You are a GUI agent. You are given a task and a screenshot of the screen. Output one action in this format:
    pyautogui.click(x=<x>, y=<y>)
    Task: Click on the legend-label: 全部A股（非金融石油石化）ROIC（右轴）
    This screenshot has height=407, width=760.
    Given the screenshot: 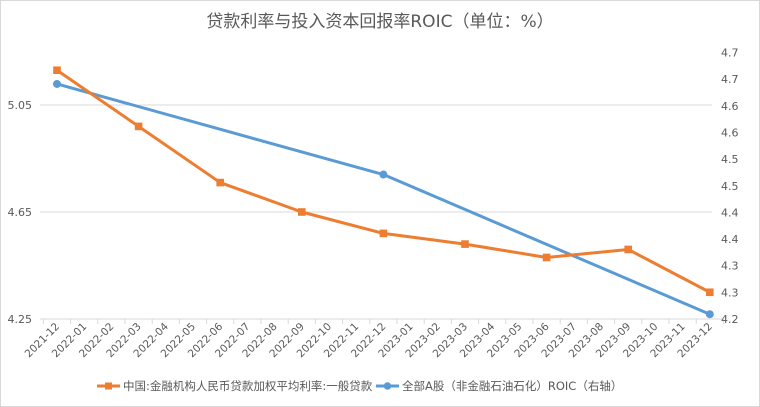 What is the action you would take?
    pyautogui.click(x=512, y=386)
    